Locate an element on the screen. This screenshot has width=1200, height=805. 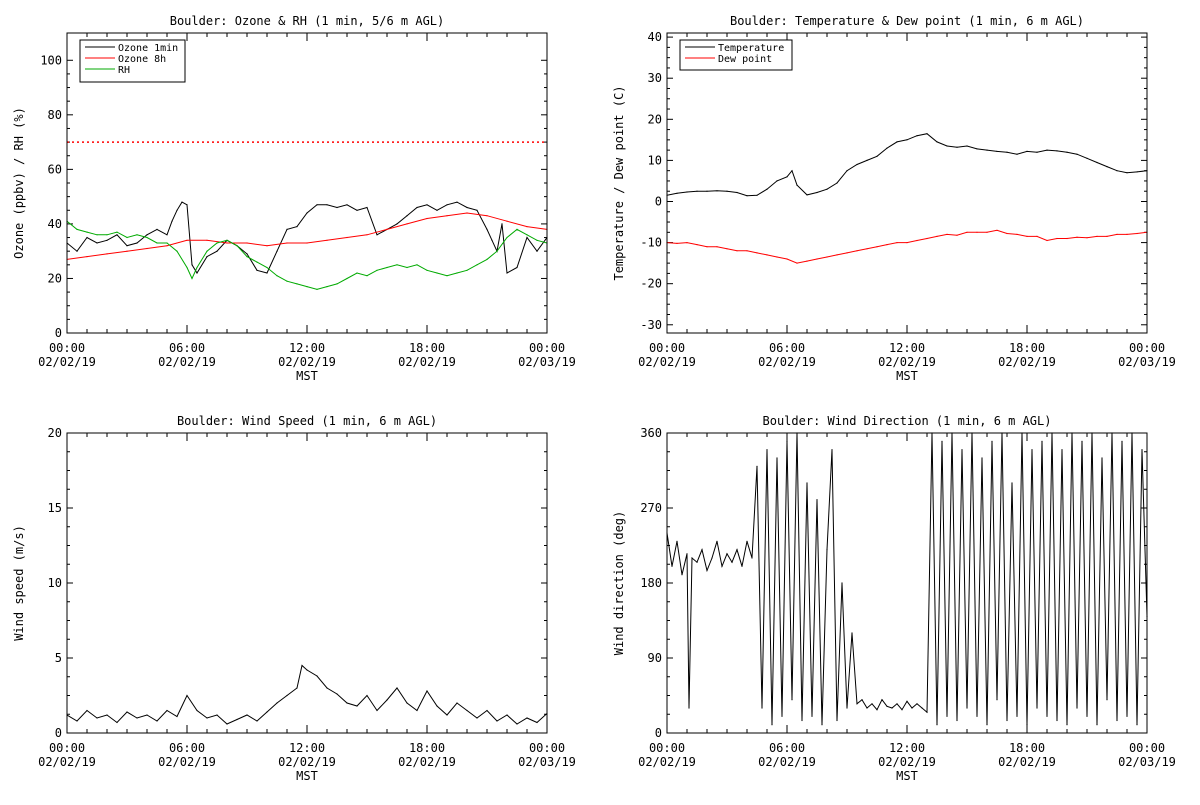
y-tick-label: -10 is located at coordinates (651, 243).